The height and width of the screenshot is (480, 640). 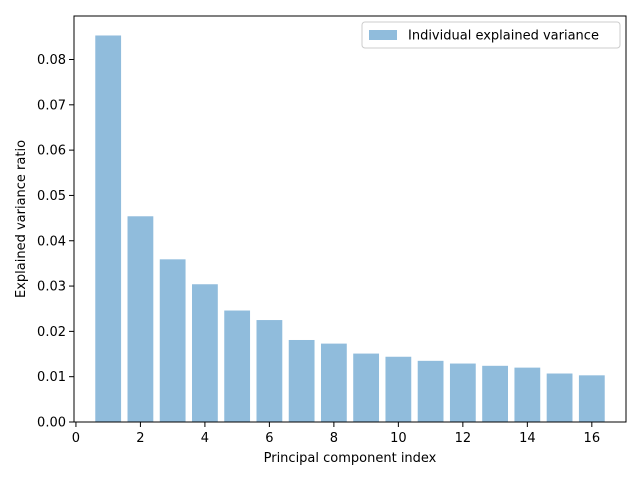 What do you see at coordinates (205, 438) in the screenshot?
I see `x-tick-label: 4` at bounding box center [205, 438].